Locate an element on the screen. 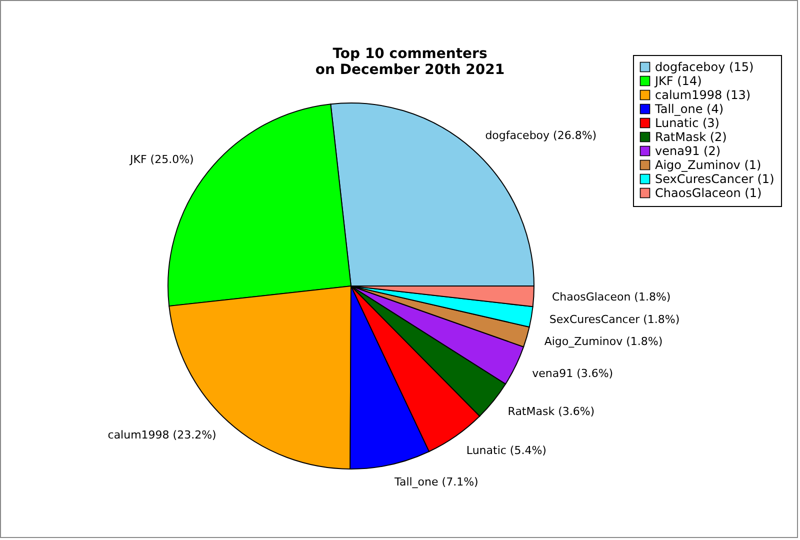 Image resolution: width=800 pixels, height=540 pixels. data-label: ChaosGlaceon (1.8%) is located at coordinates (611, 297).